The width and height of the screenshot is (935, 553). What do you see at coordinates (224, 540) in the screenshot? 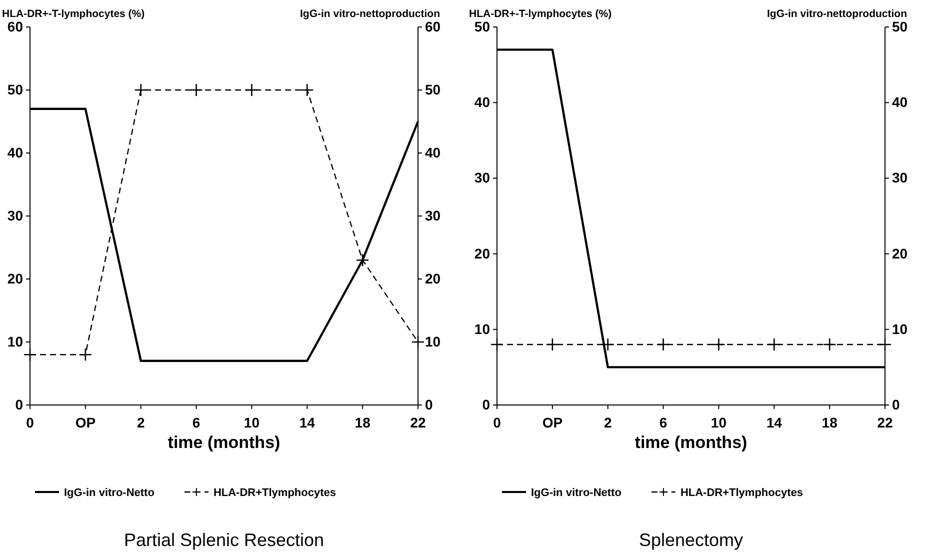
I see `text: Partial Splenic Resection` at bounding box center [224, 540].